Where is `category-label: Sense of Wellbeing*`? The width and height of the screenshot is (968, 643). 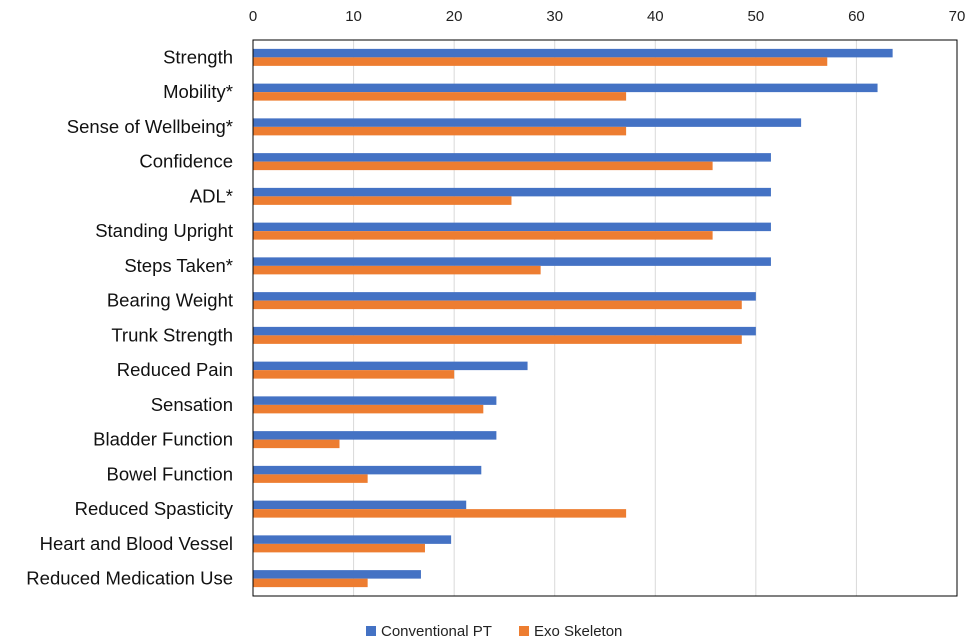 category-label: Sense of Wellbeing* is located at coordinates (150, 126).